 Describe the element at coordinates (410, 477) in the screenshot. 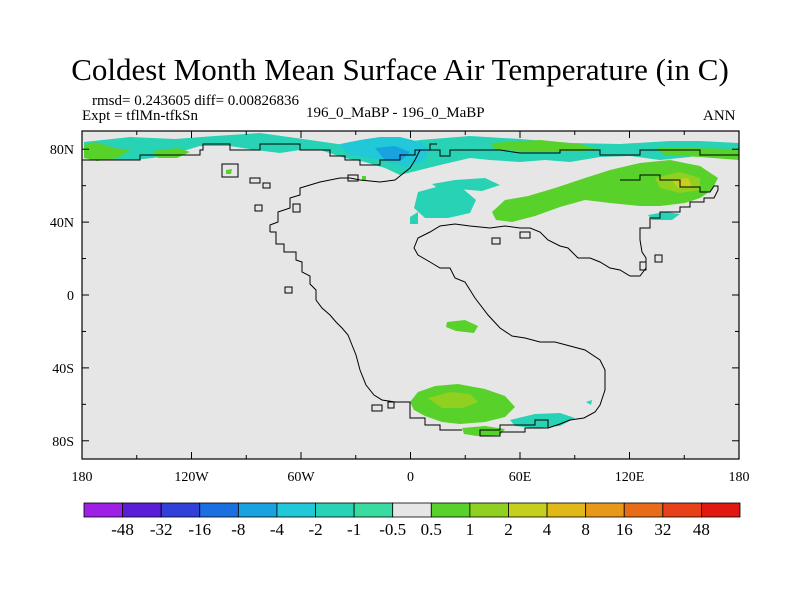

I see `x-tick-label: 0` at that location.